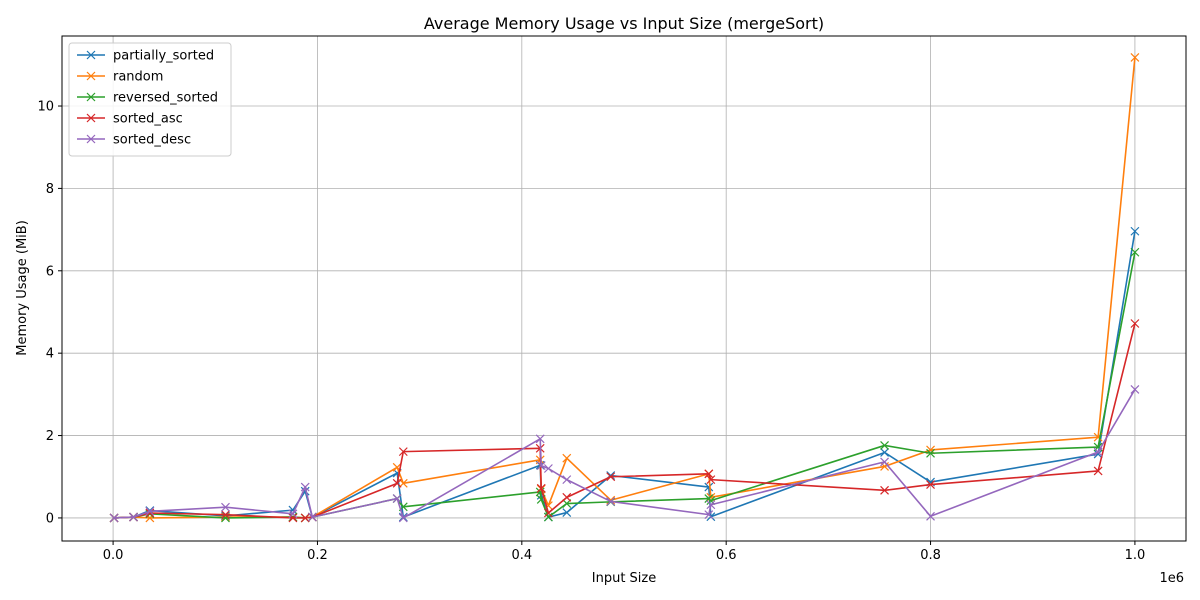  Describe the element at coordinates (930, 555) in the screenshot. I see `x-tick-label: 0.8` at that location.